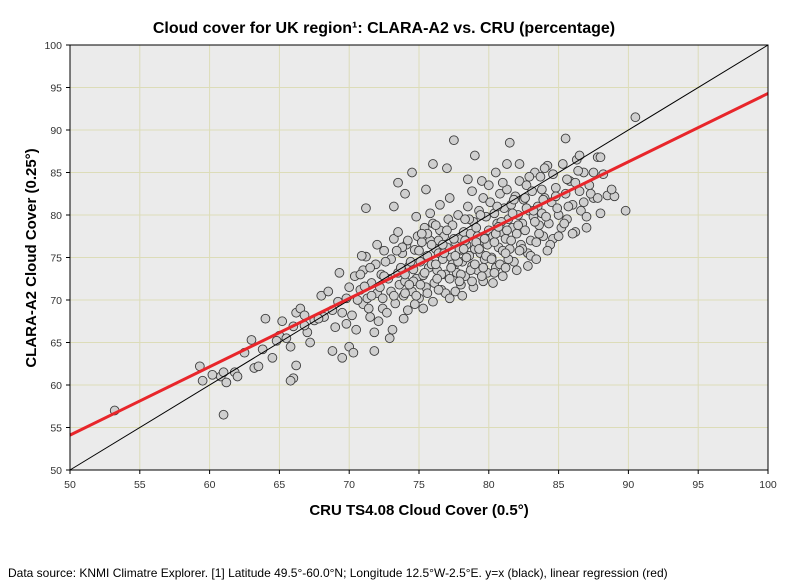 This screenshot has height=587, width=786. Describe the element at coordinates (768, 485) in the screenshot. I see `x-tick-label: 100` at that location.